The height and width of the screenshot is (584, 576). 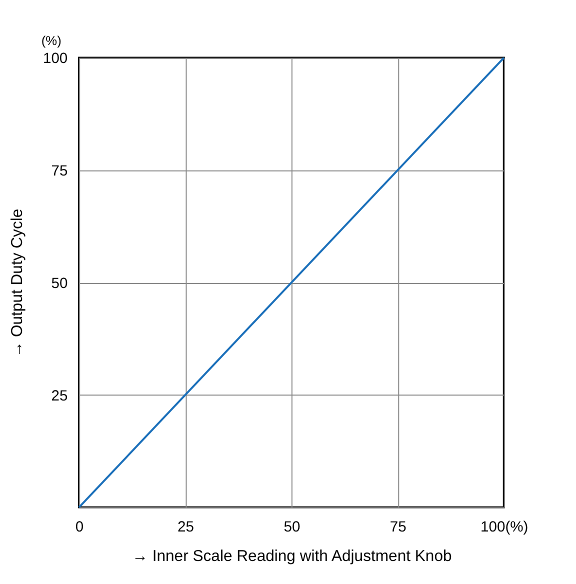 What do you see at coordinates (59, 284) in the screenshot?
I see `y-tick-label: 50` at bounding box center [59, 284].